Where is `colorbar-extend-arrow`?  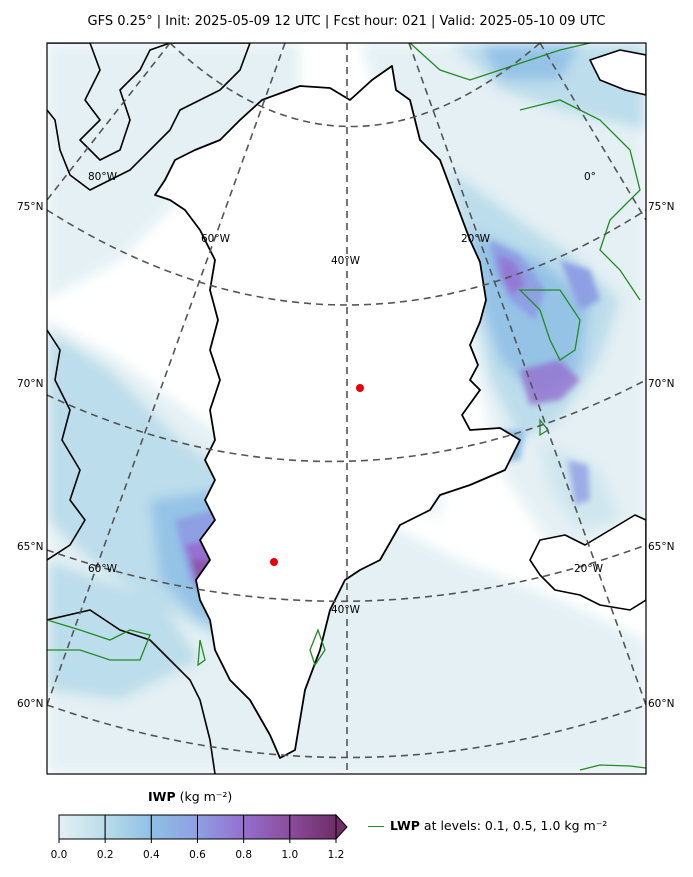 colorbar-extend-arrow is located at coordinates (341, 827).